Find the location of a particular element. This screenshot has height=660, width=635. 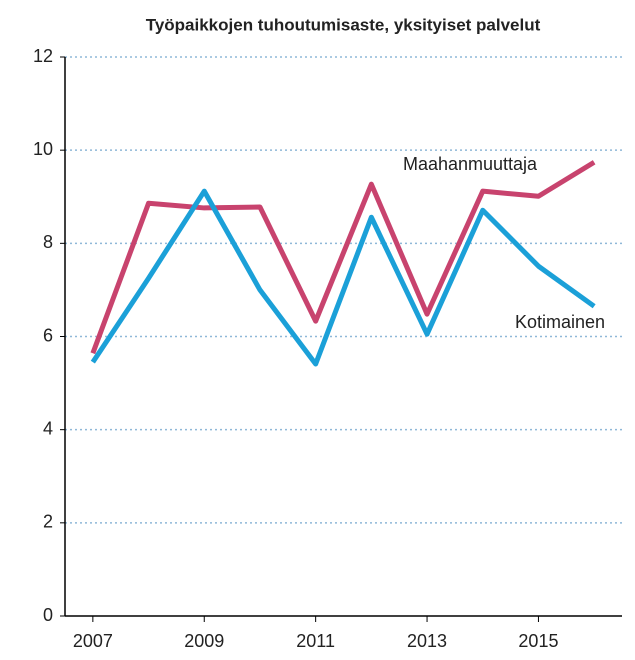

y-tick-label: 8 is located at coordinates (48, 242).